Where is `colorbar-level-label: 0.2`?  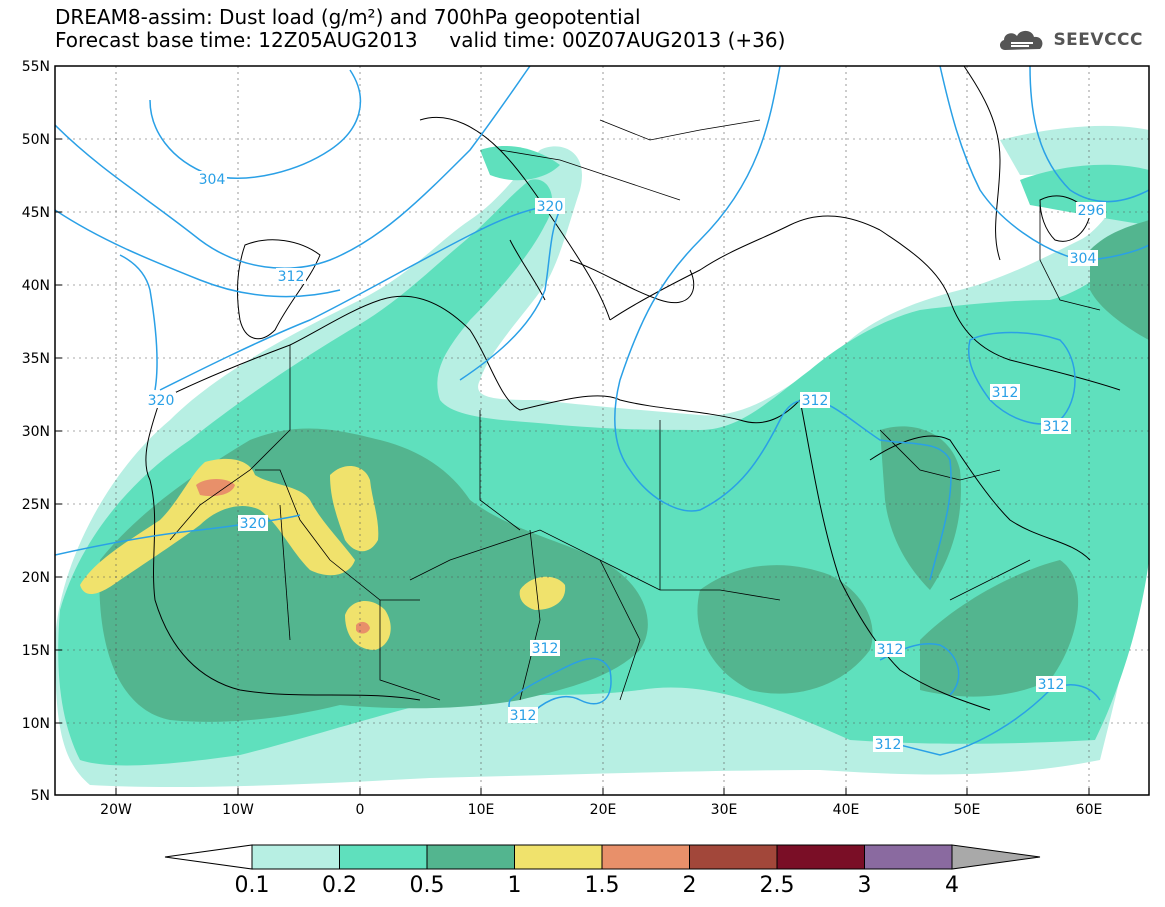 colorbar-level-label: 0.2 is located at coordinates (339, 885).